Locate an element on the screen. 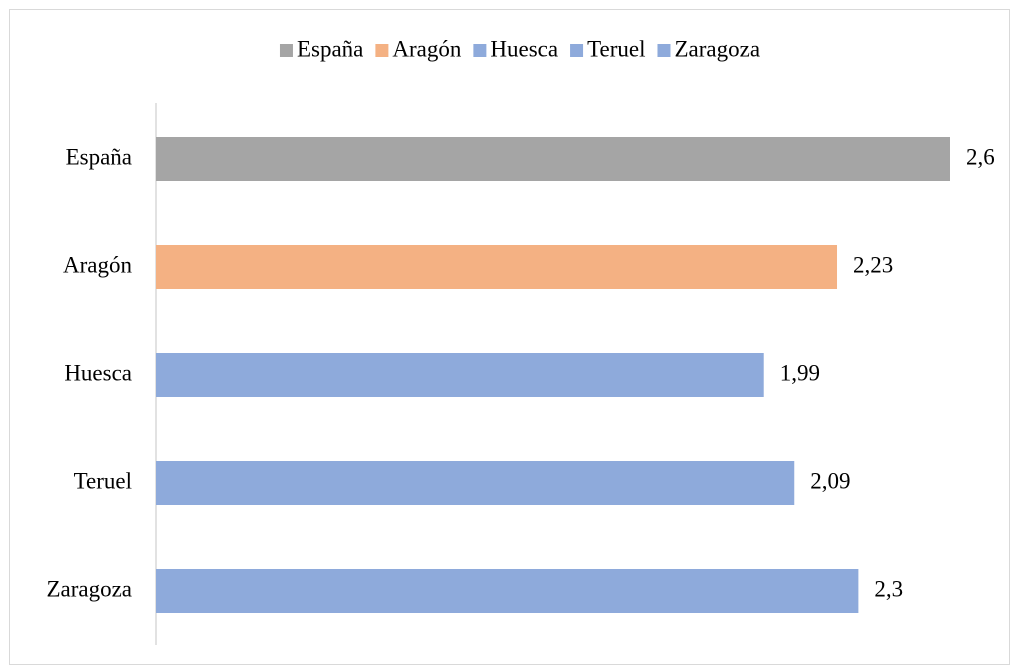  legend-label: Teruel is located at coordinates (616, 48).